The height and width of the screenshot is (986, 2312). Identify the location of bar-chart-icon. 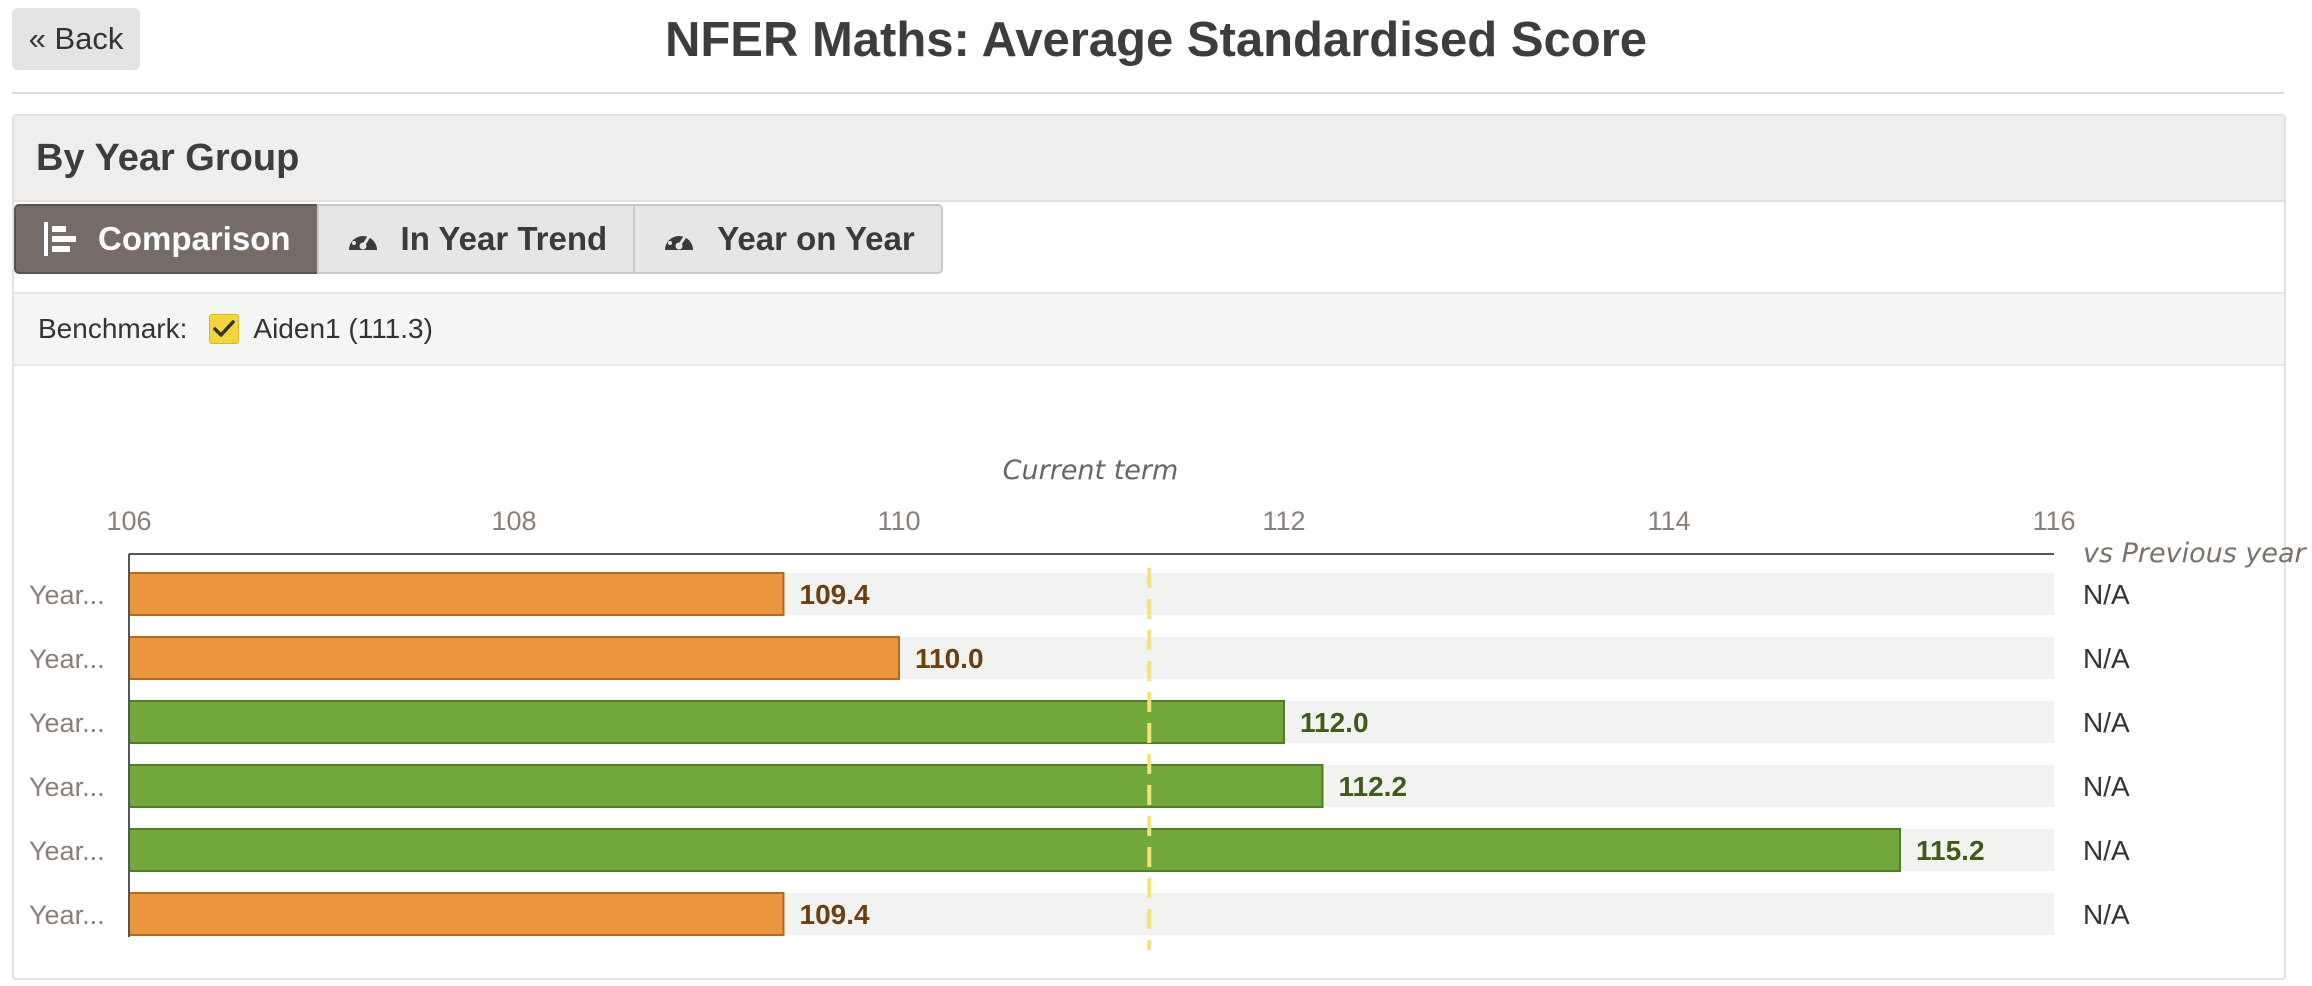
(60, 239).